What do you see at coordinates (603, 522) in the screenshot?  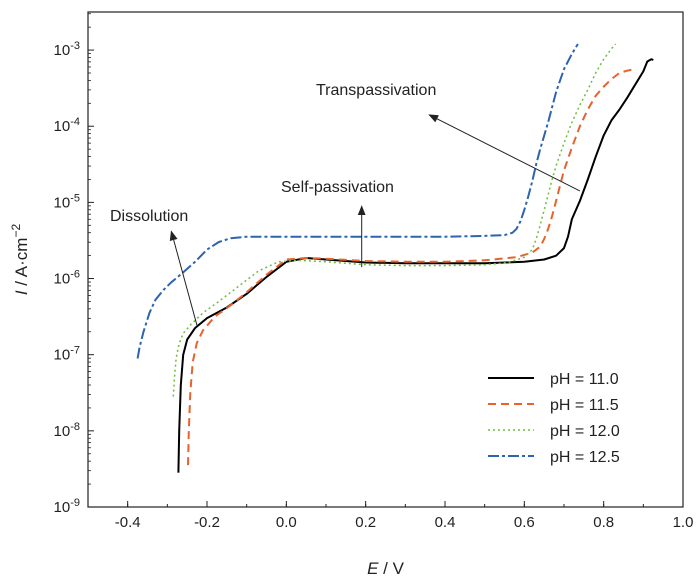 I see `x-tick-label: 0.8` at bounding box center [603, 522].